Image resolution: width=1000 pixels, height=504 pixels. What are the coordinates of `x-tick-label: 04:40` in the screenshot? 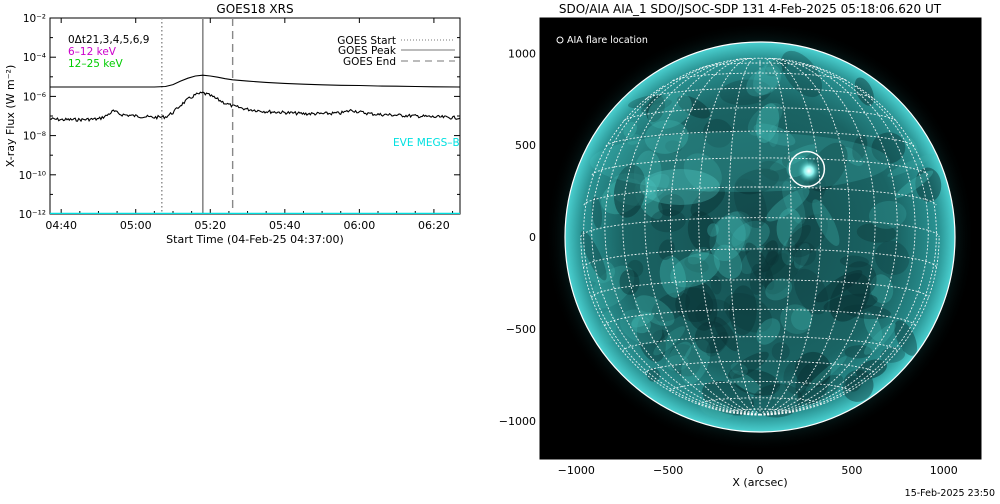 It's located at (61, 225).